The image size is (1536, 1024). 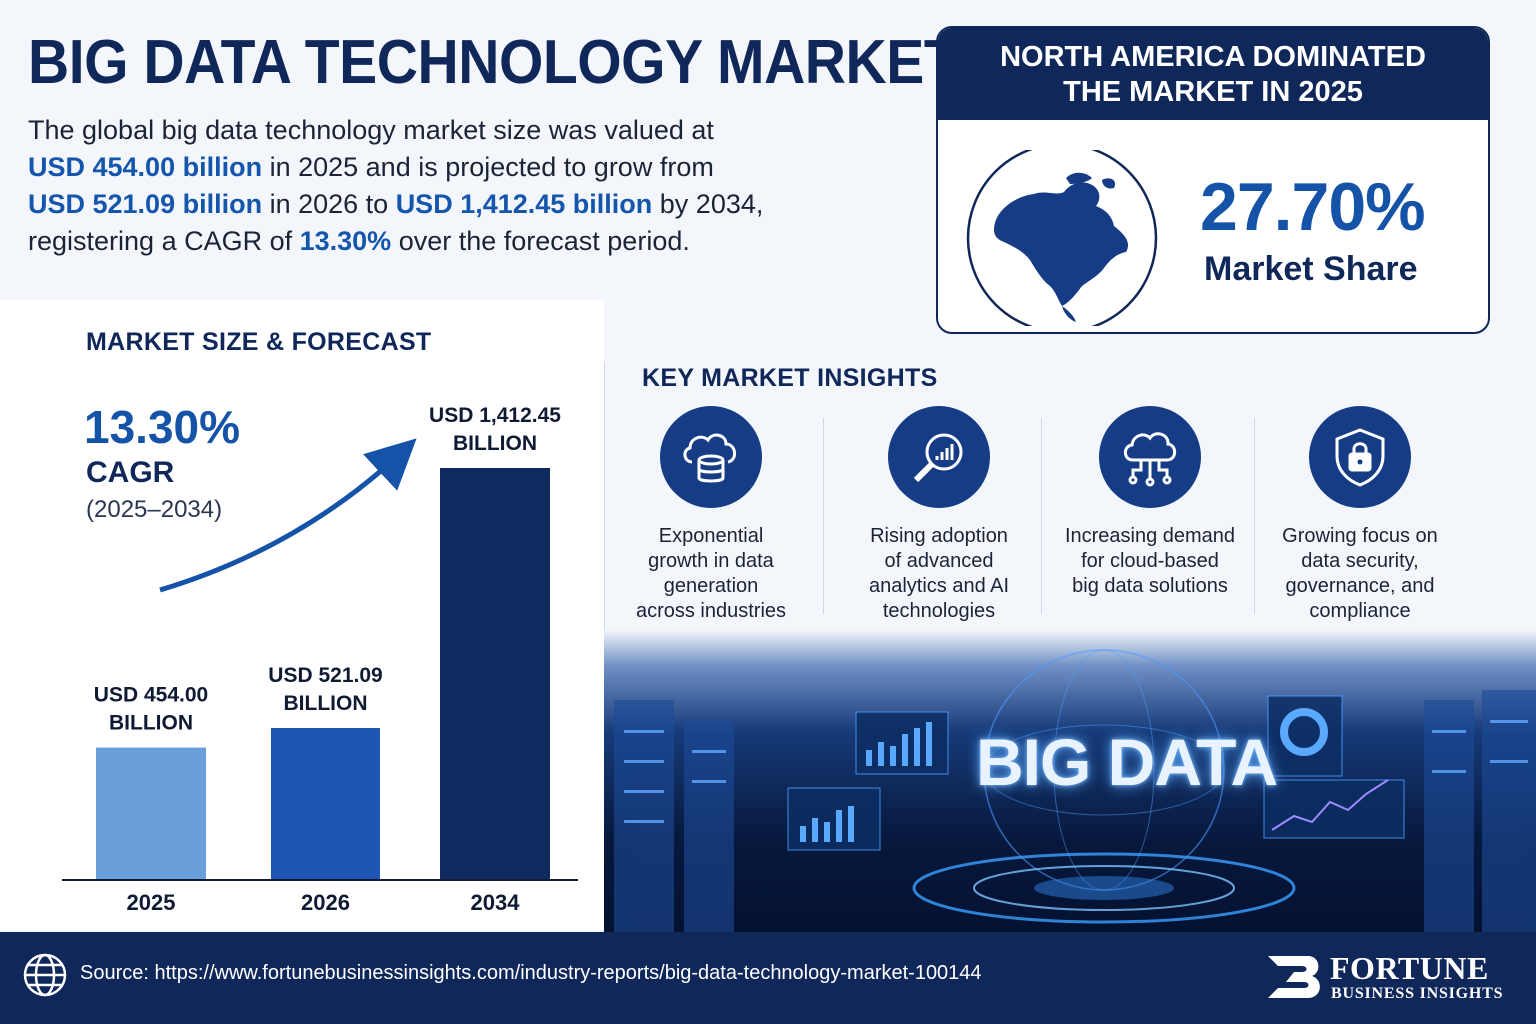 What do you see at coordinates (496, 902) in the screenshot?
I see `x-tick-label: 2034` at bounding box center [496, 902].